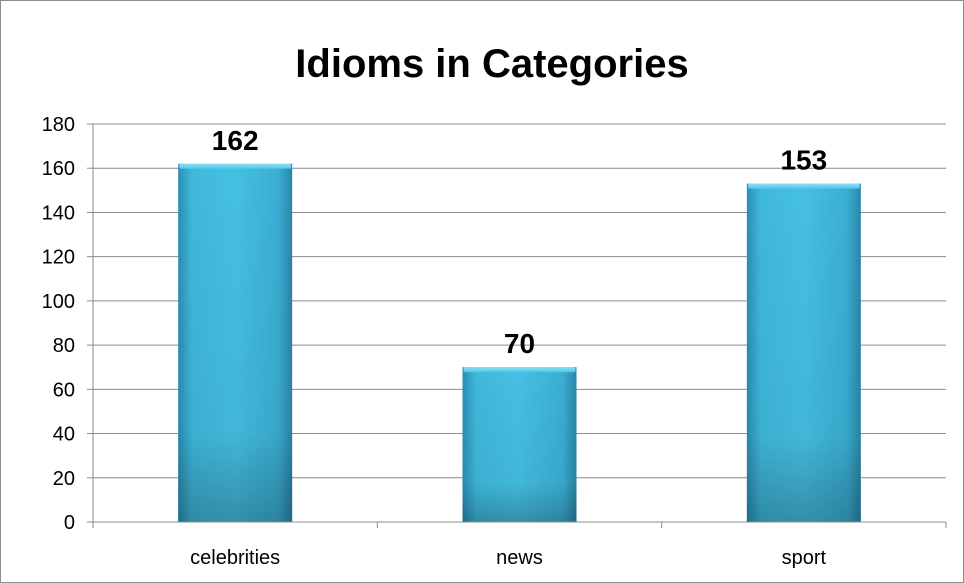 The height and width of the screenshot is (583, 964). I want to click on bar-celebrities, so click(235, 343).